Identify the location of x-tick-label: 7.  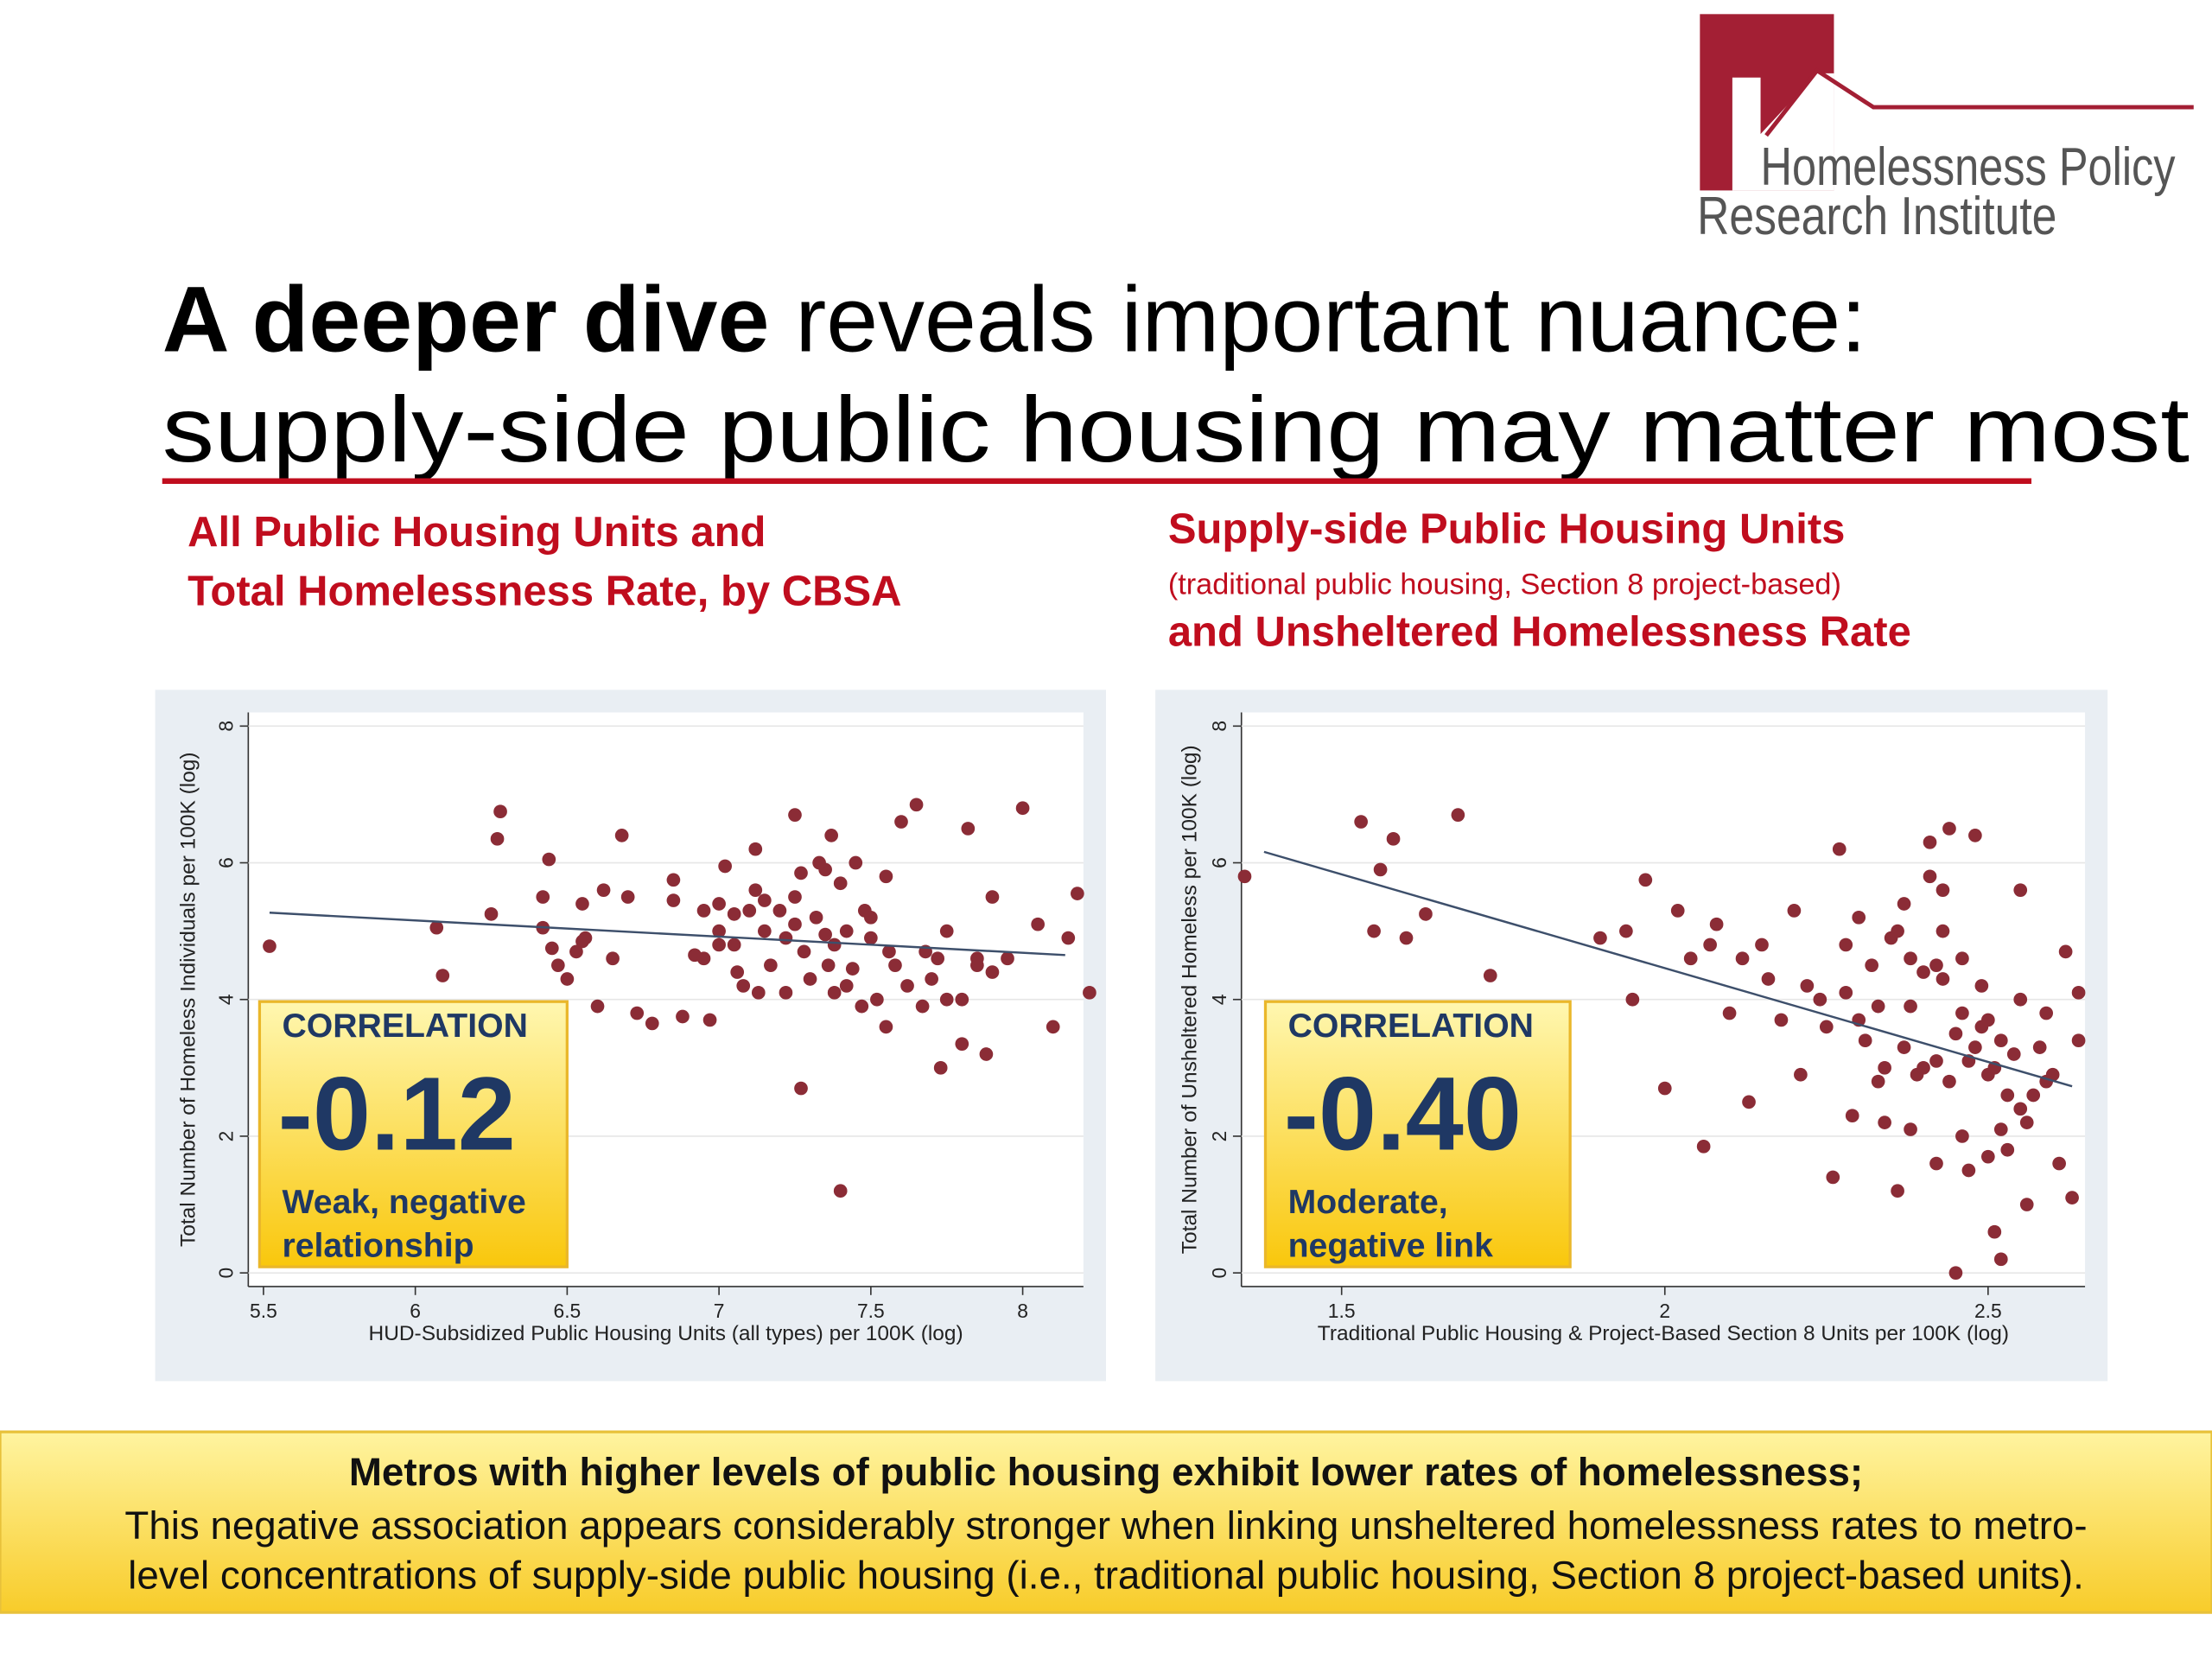
(719, 1311).